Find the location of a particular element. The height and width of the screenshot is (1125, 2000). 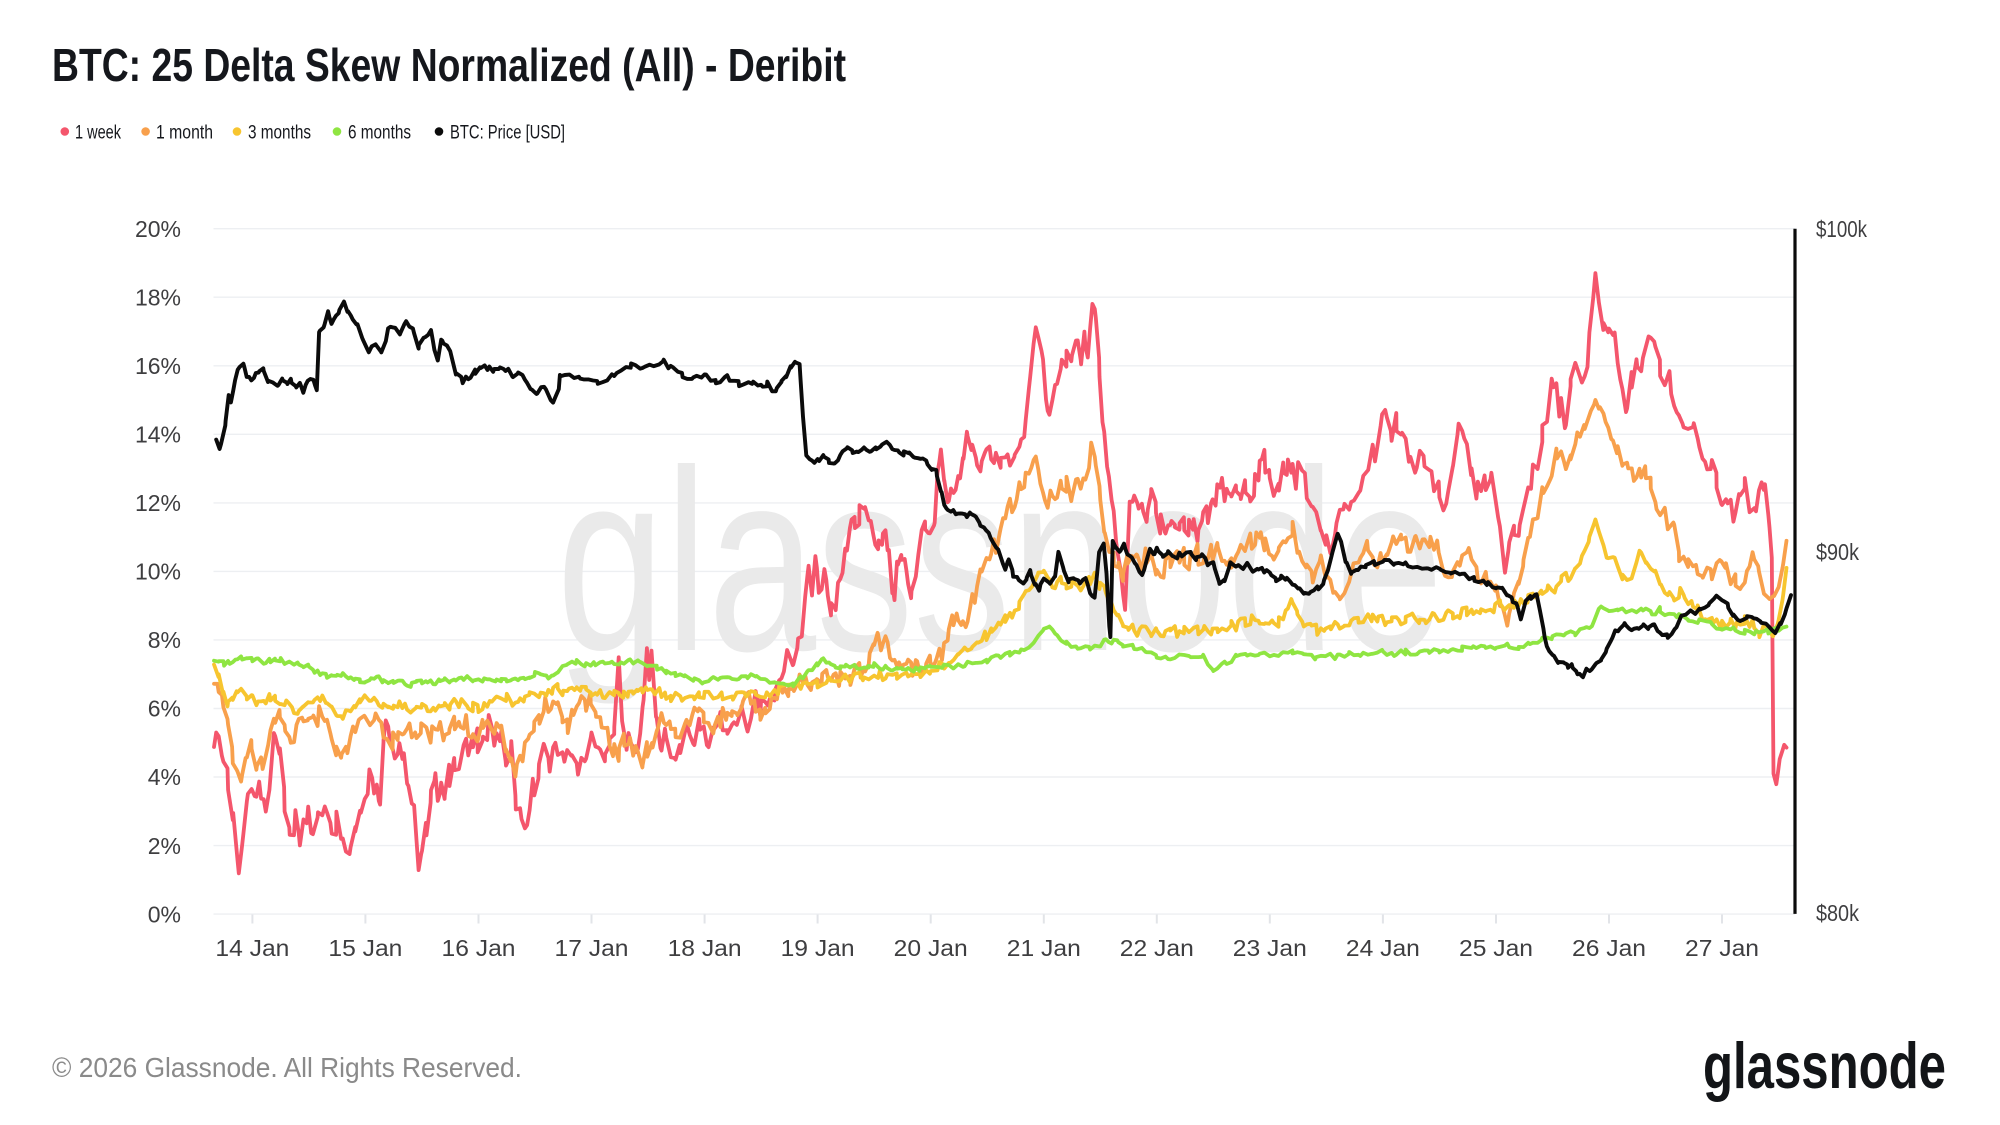

svg-text: 19 Jan is located at coordinates (818, 948).